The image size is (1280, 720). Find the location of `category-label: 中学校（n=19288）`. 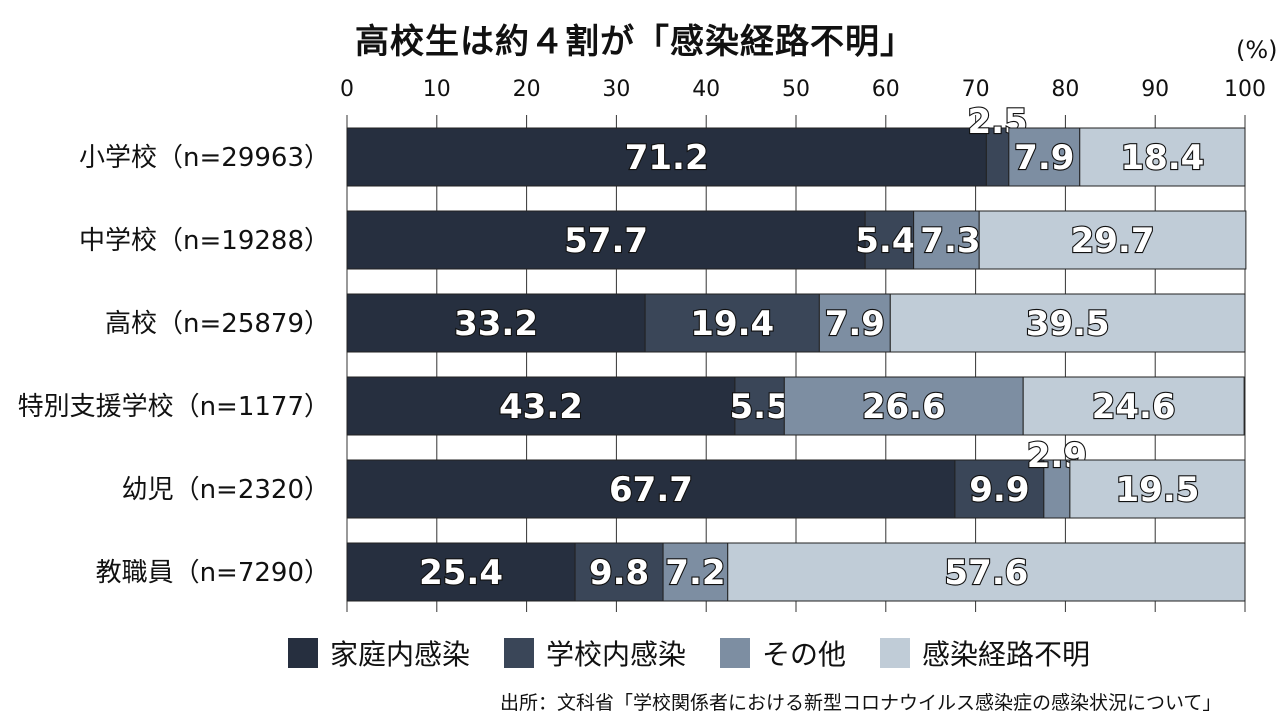

category-label: 中学校（n=19288） is located at coordinates (204, 241).